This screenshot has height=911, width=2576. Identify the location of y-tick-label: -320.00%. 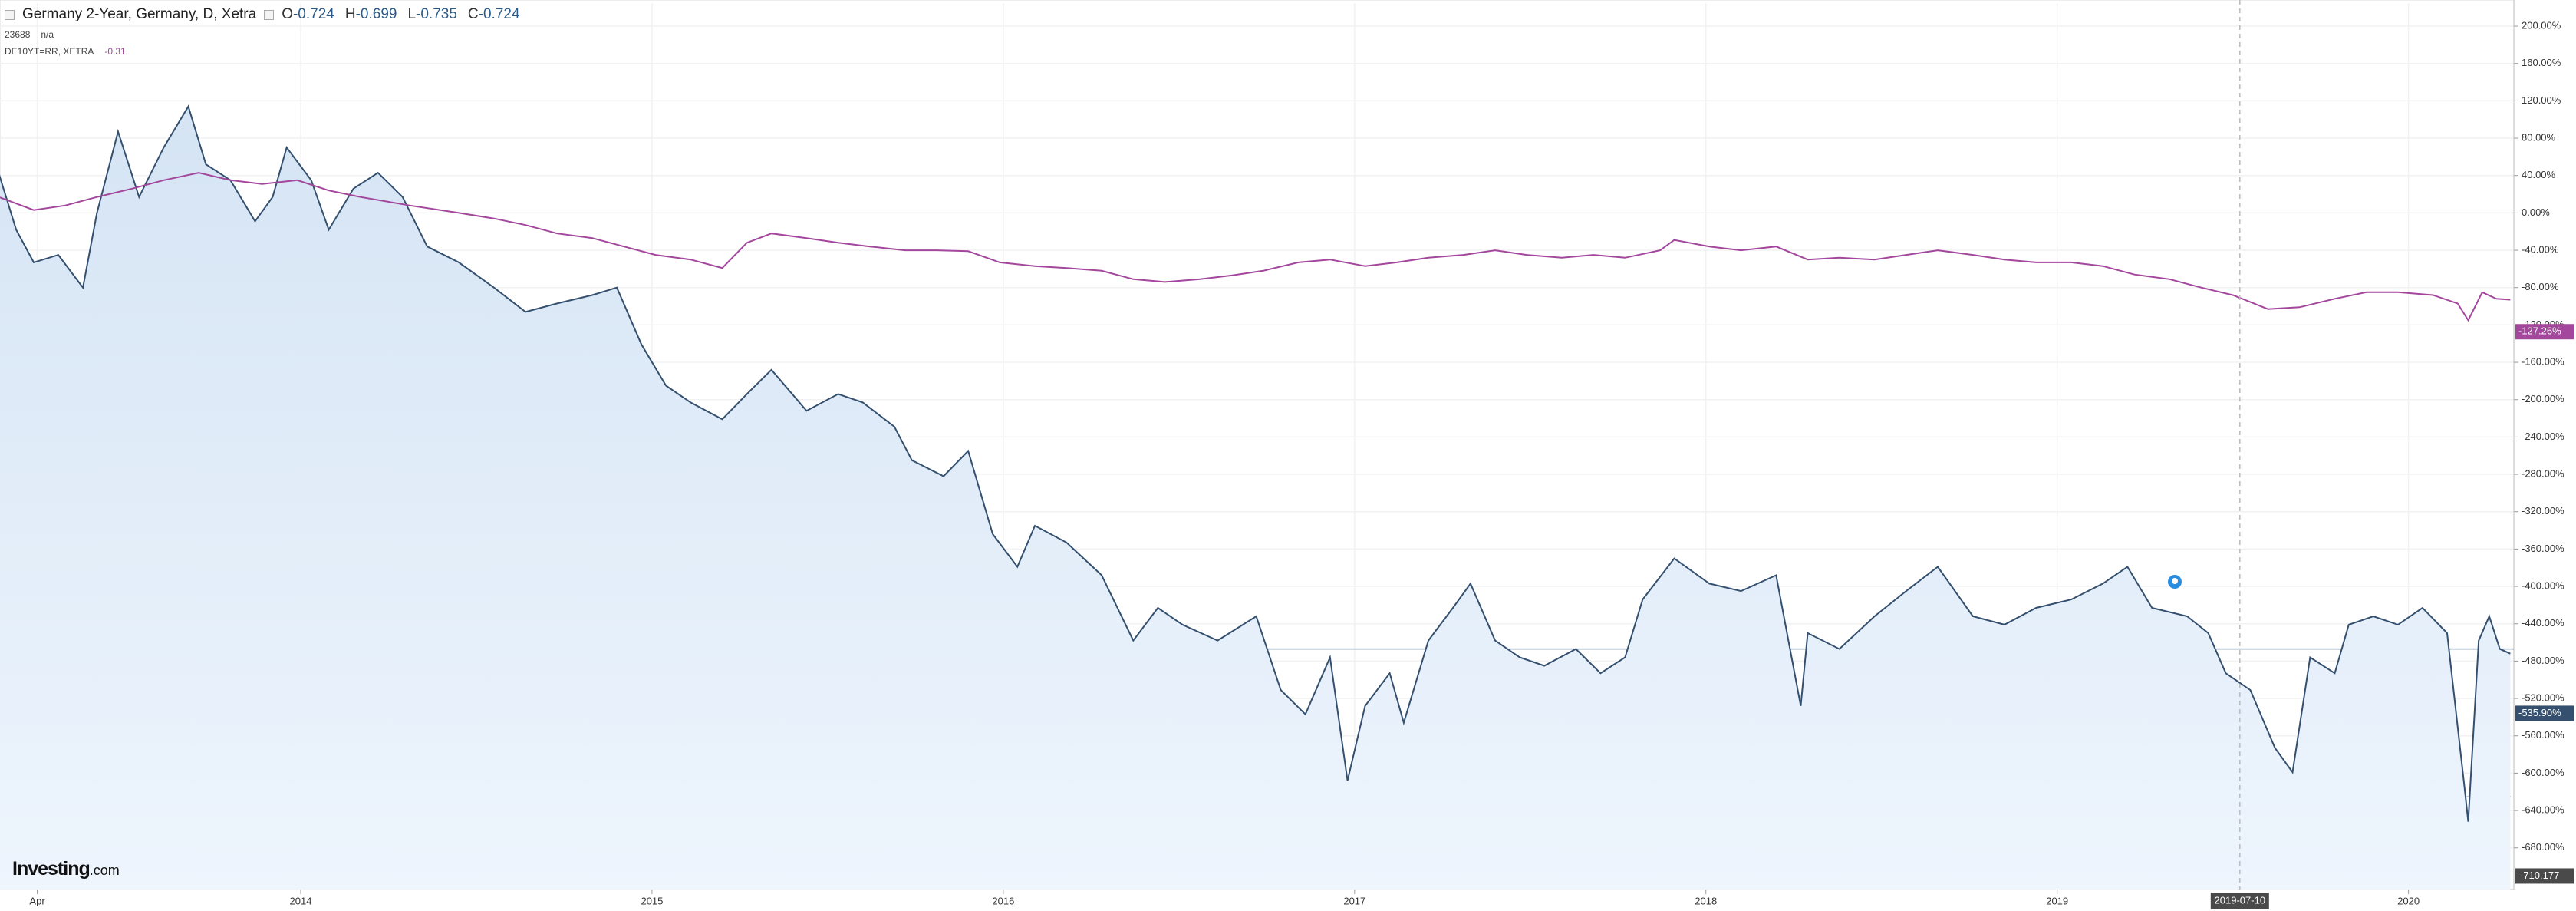
(2543, 511).